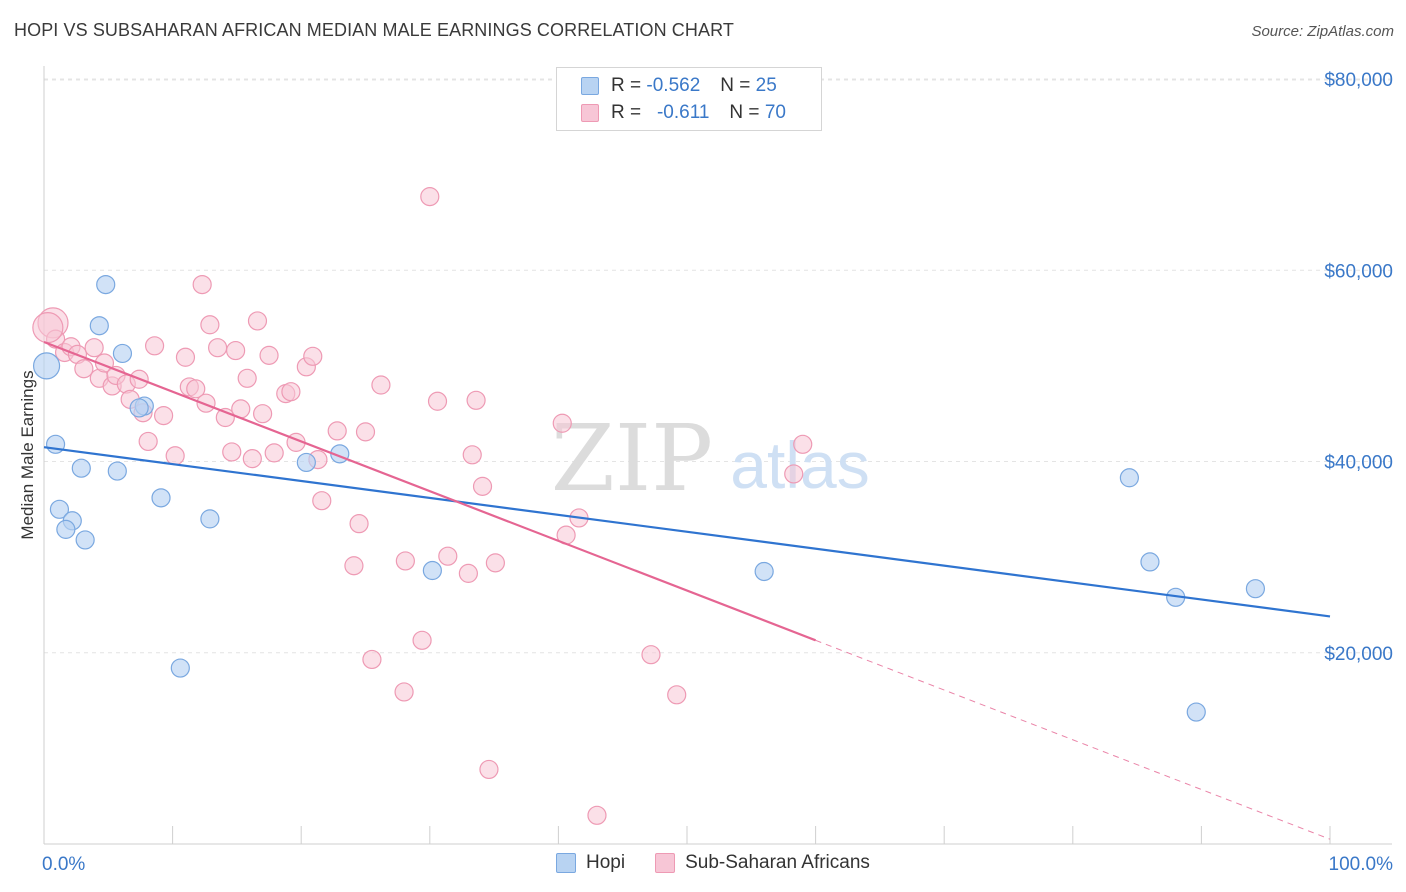  What do you see at coordinates (566, 863) in the screenshot?
I see `hopi-legend-swatch` at bounding box center [566, 863].